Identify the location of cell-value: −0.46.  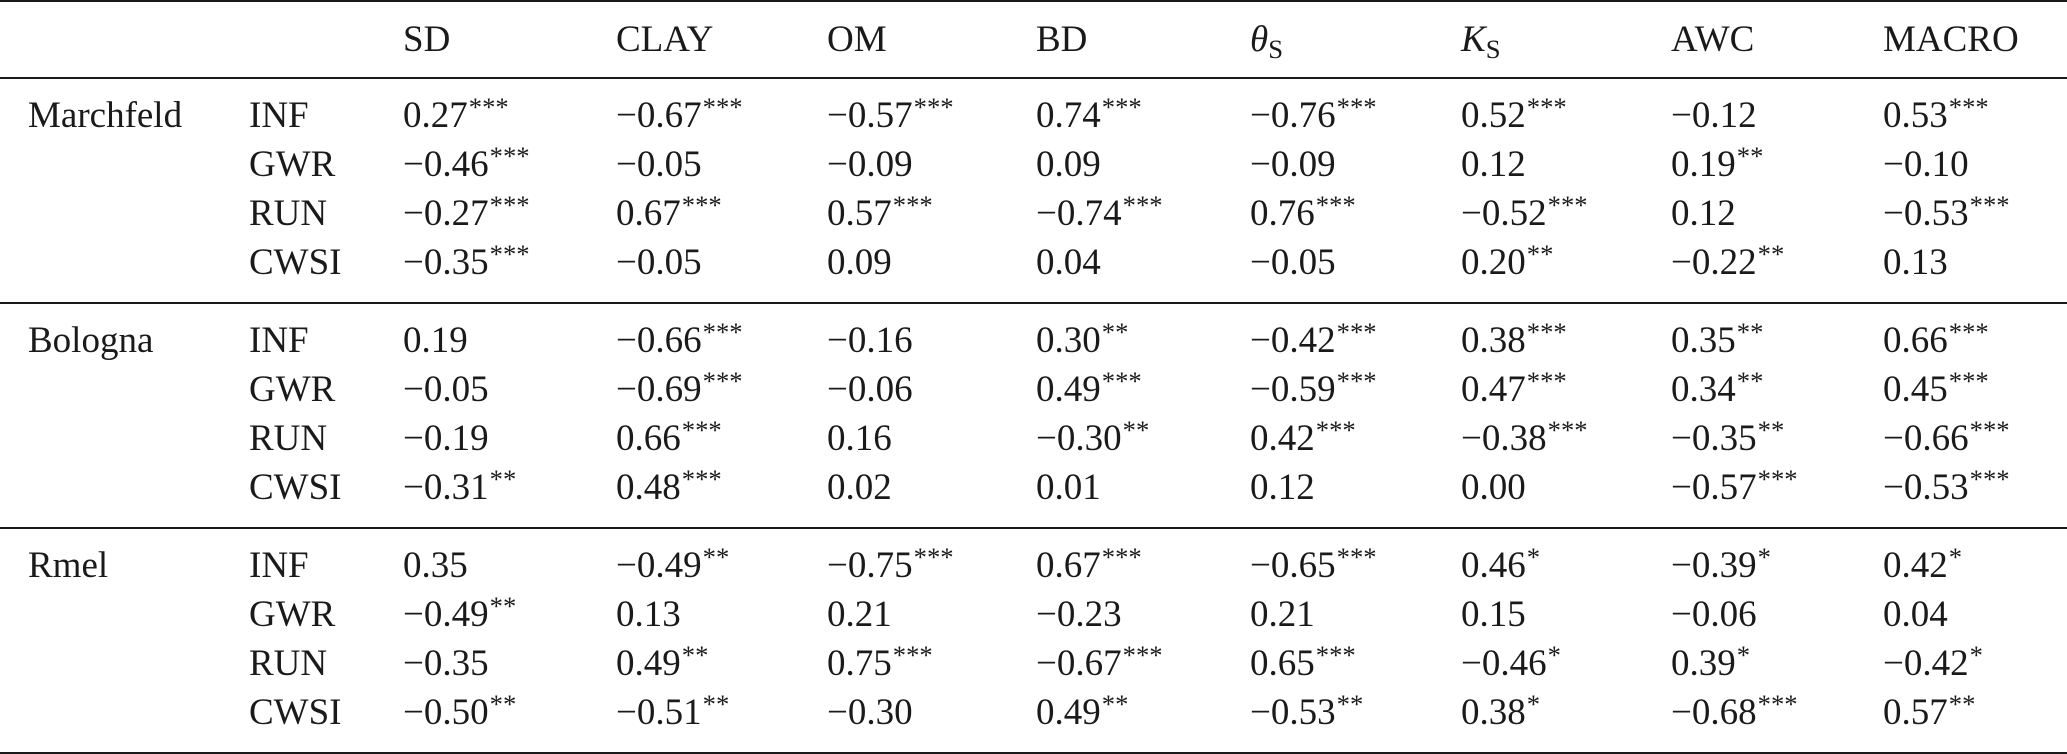
(1504, 663).